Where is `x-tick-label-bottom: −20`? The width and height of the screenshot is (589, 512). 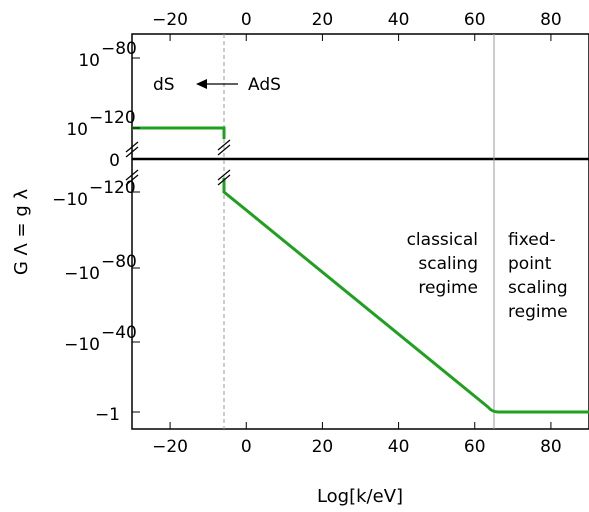
x-tick-label-bottom: −20 is located at coordinates (170, 447).